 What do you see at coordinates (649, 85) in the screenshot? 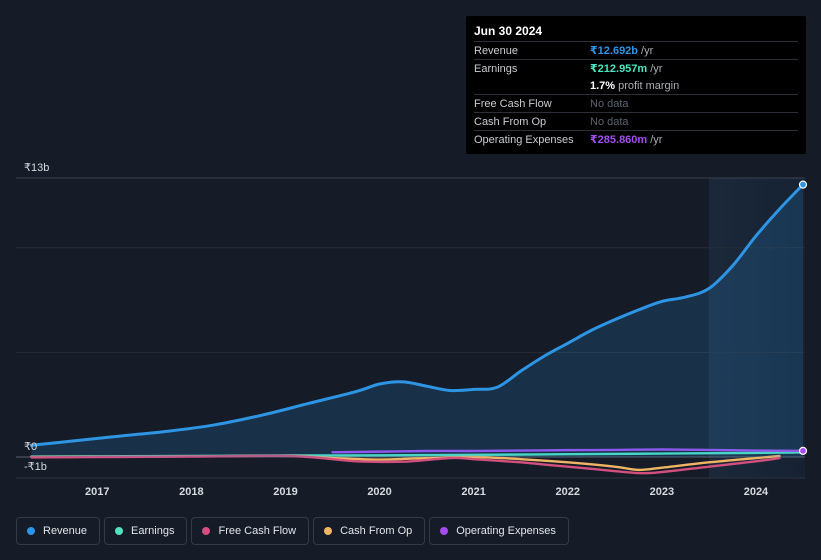
I see `tooltip-row-unit: profit margin` at bounding box center [649, 85].